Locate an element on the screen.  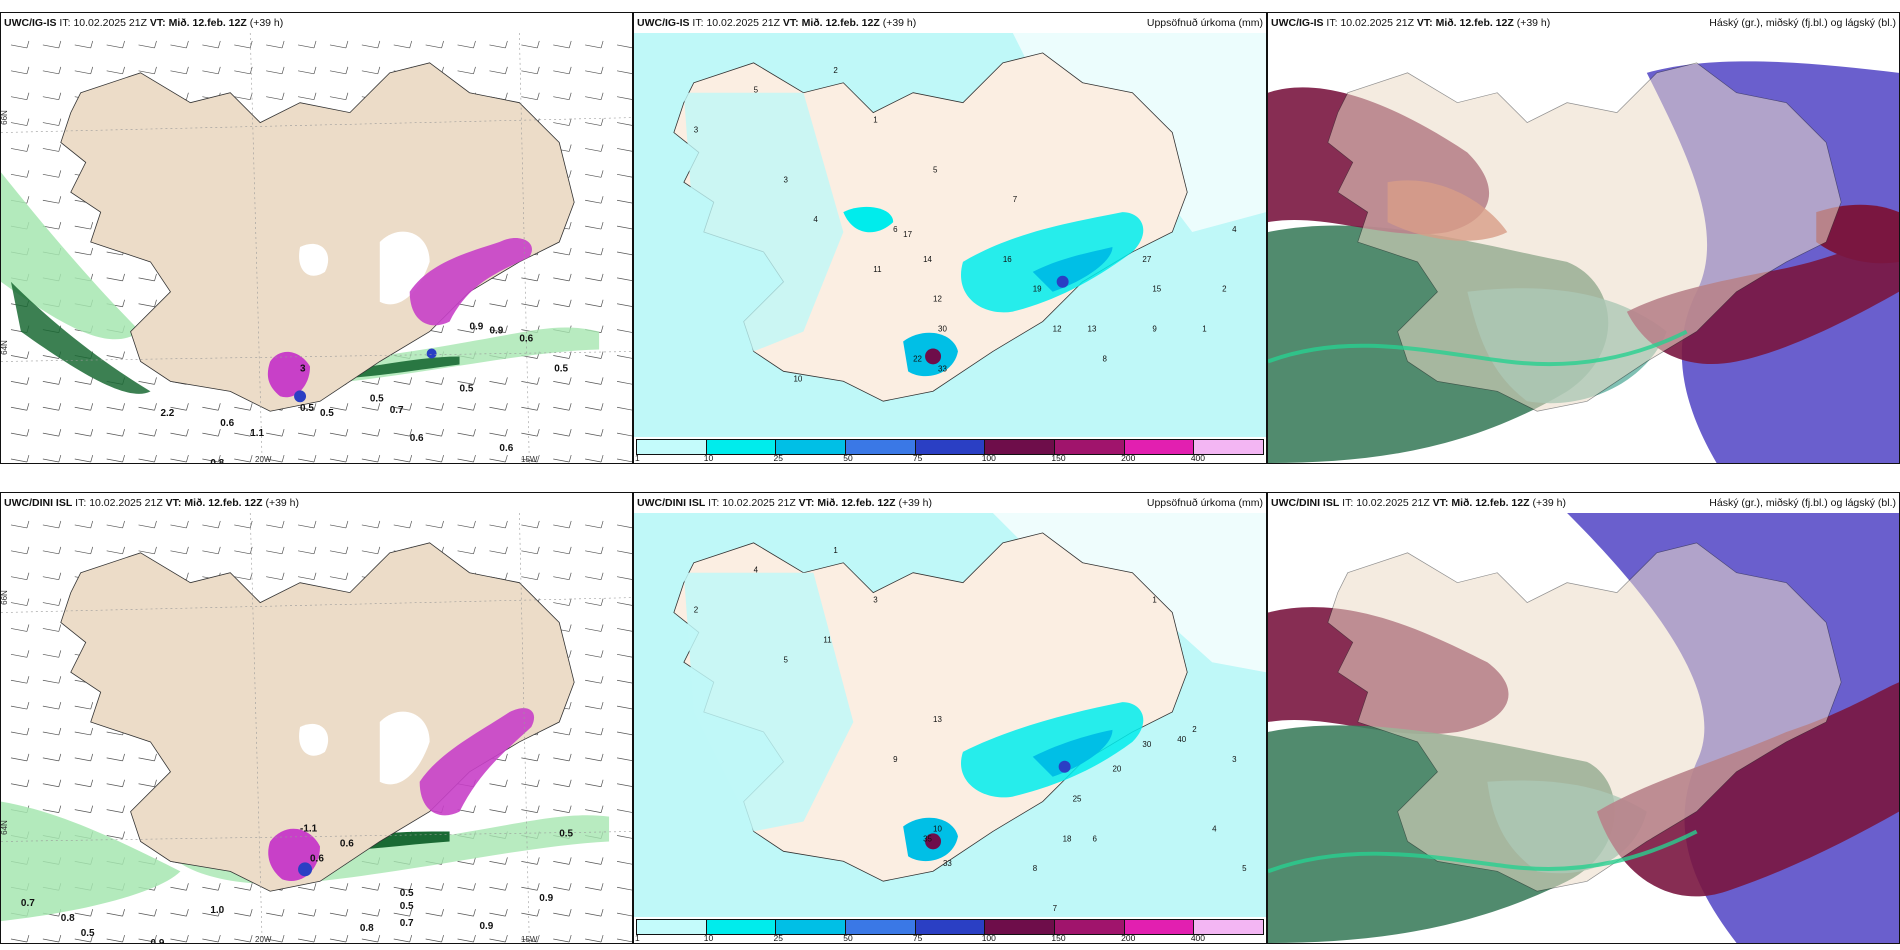
precip-max-south is located at coordinates (933, 841).